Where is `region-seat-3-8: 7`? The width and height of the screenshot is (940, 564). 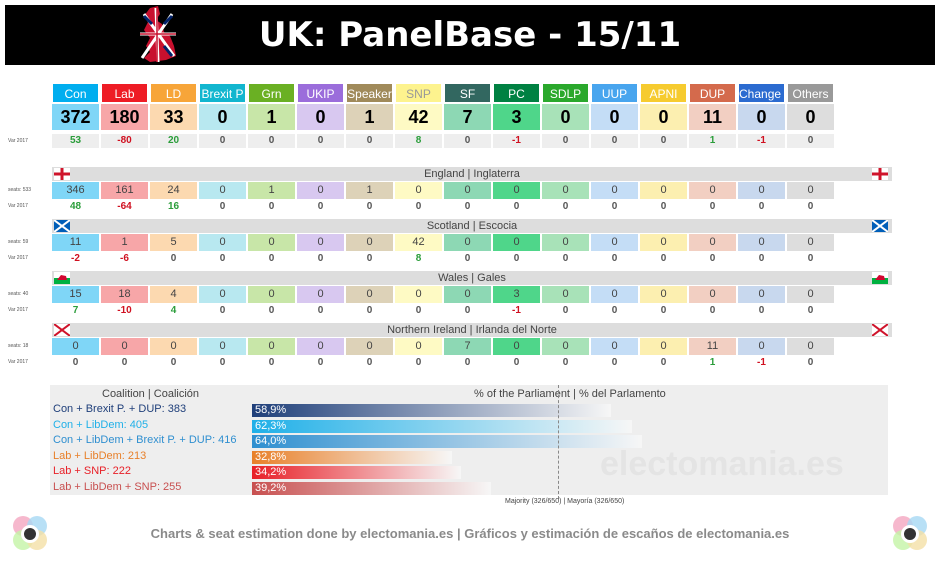 region-seat-3-8: 7 is located at coordinates (467, 346).